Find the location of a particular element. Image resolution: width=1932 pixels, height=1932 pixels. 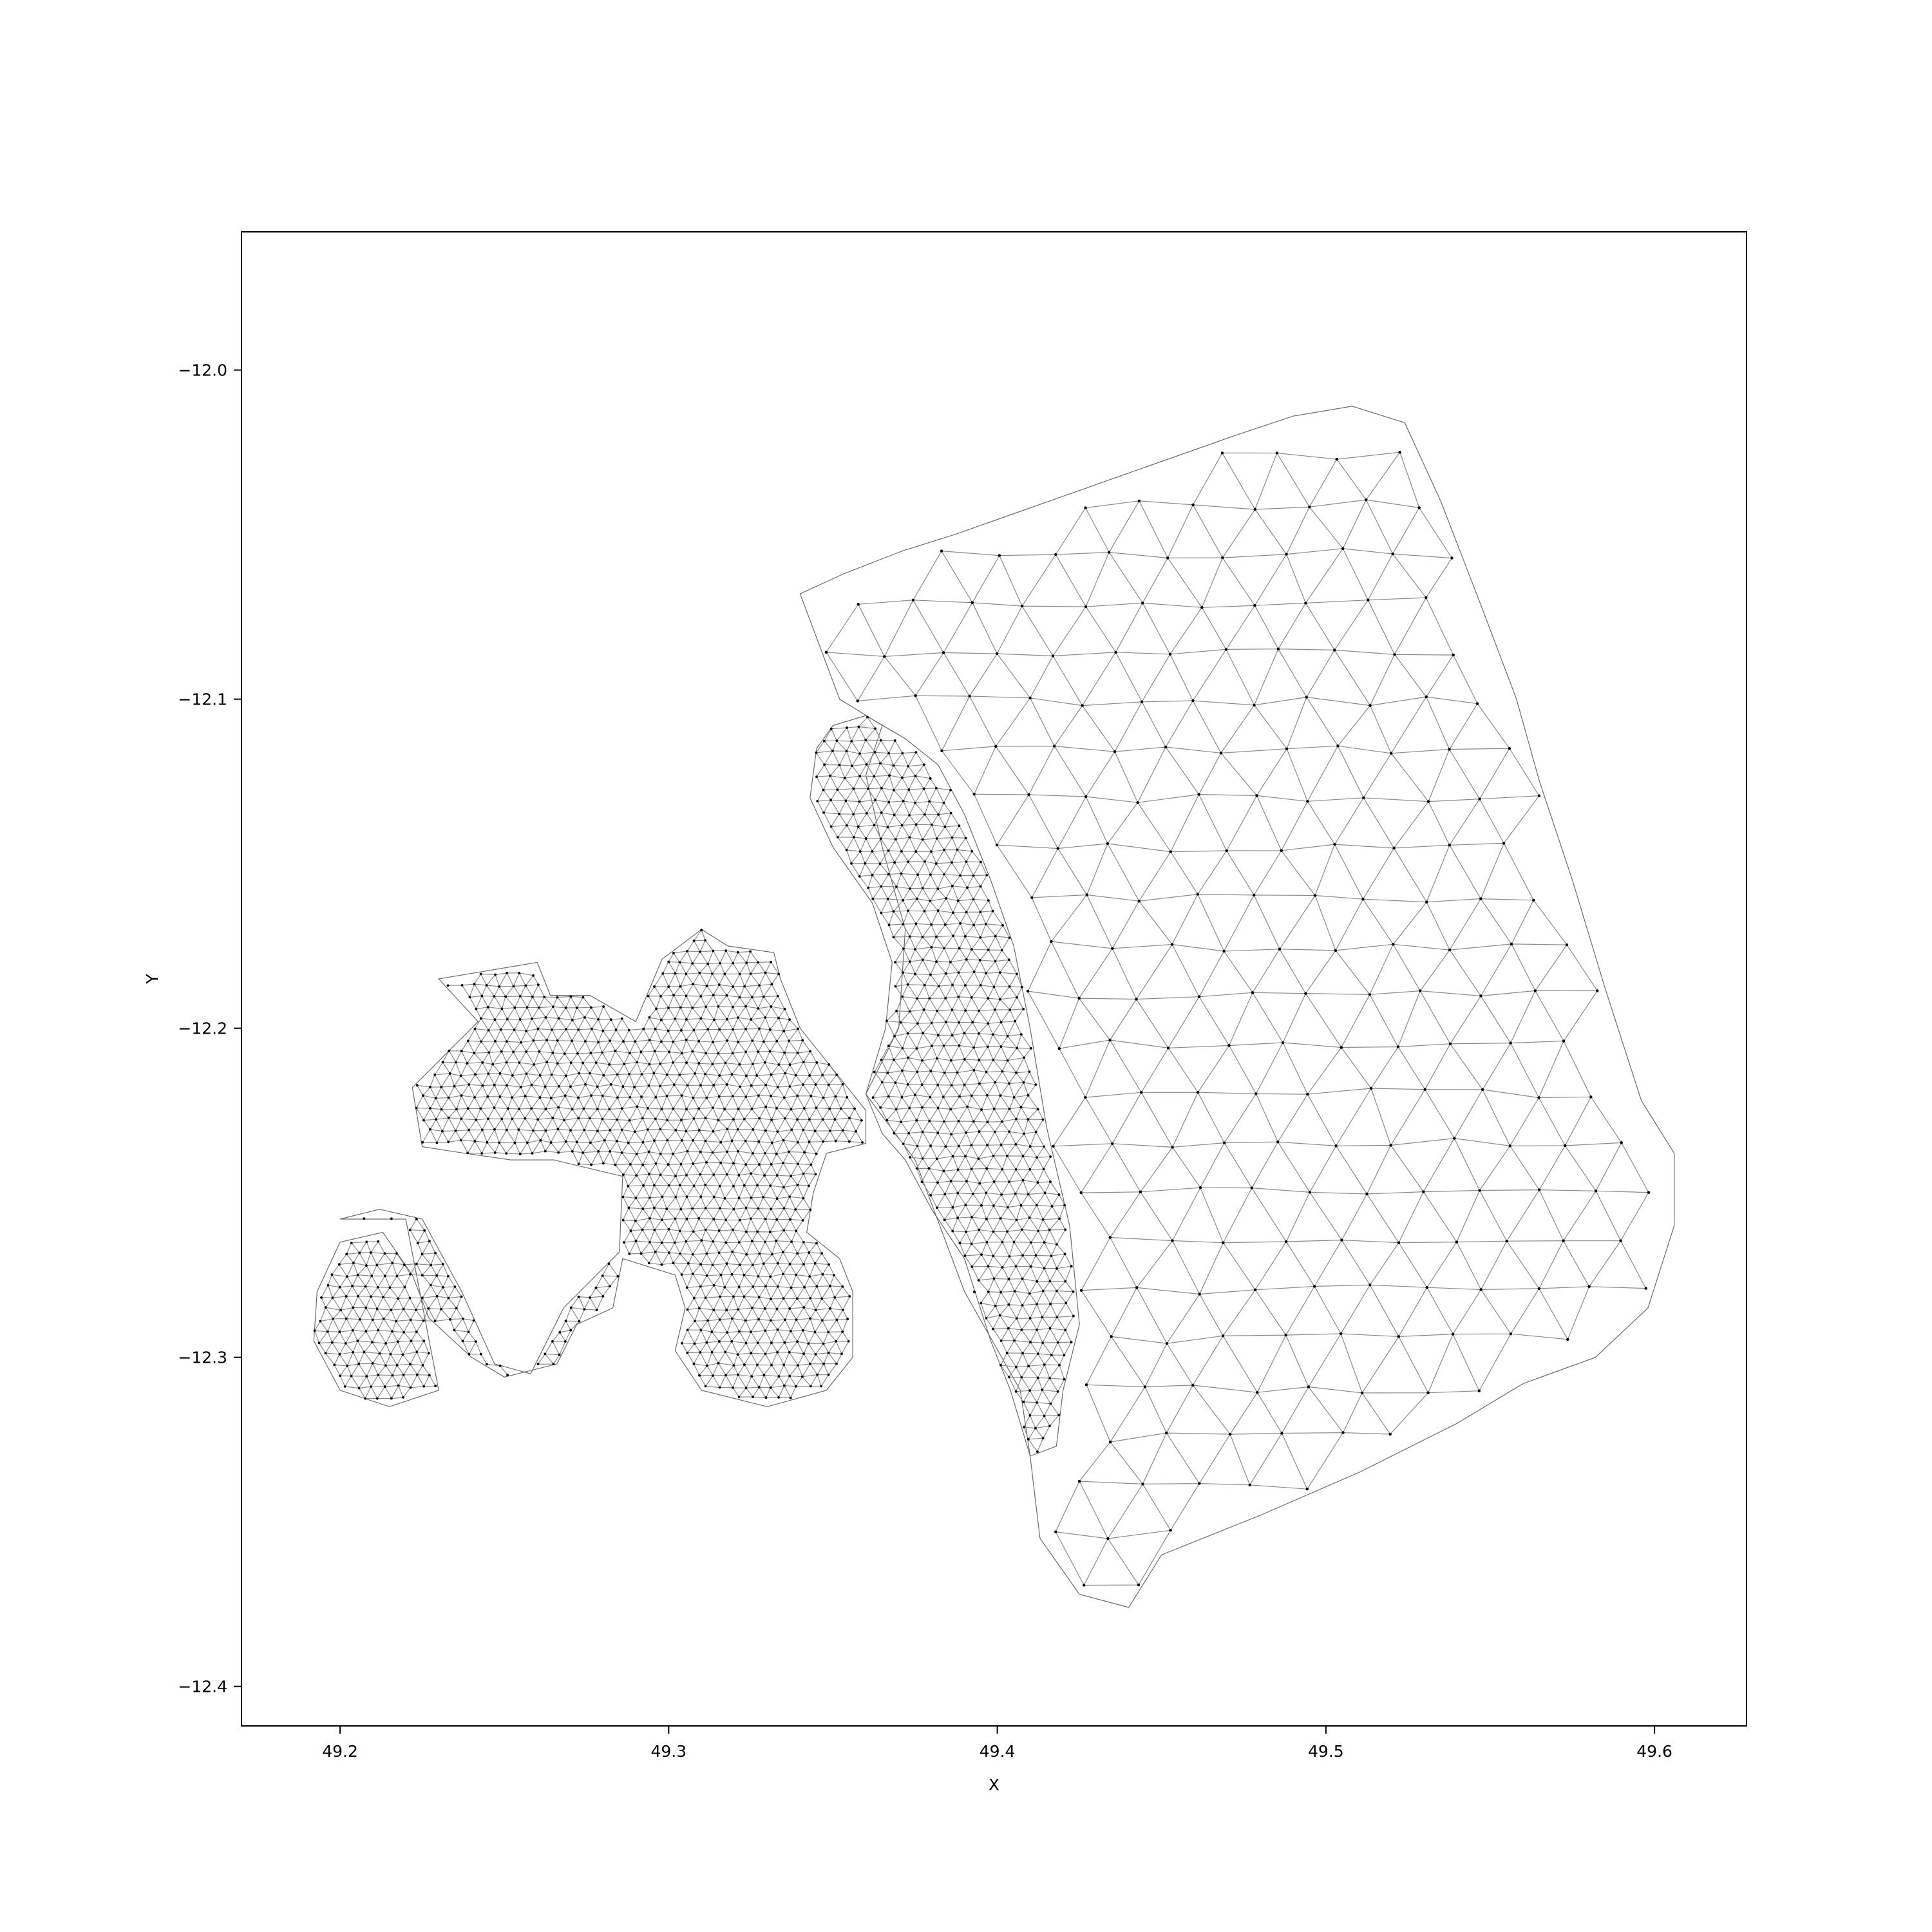

x-axis-label: X is located at coordinates (994, 1785).